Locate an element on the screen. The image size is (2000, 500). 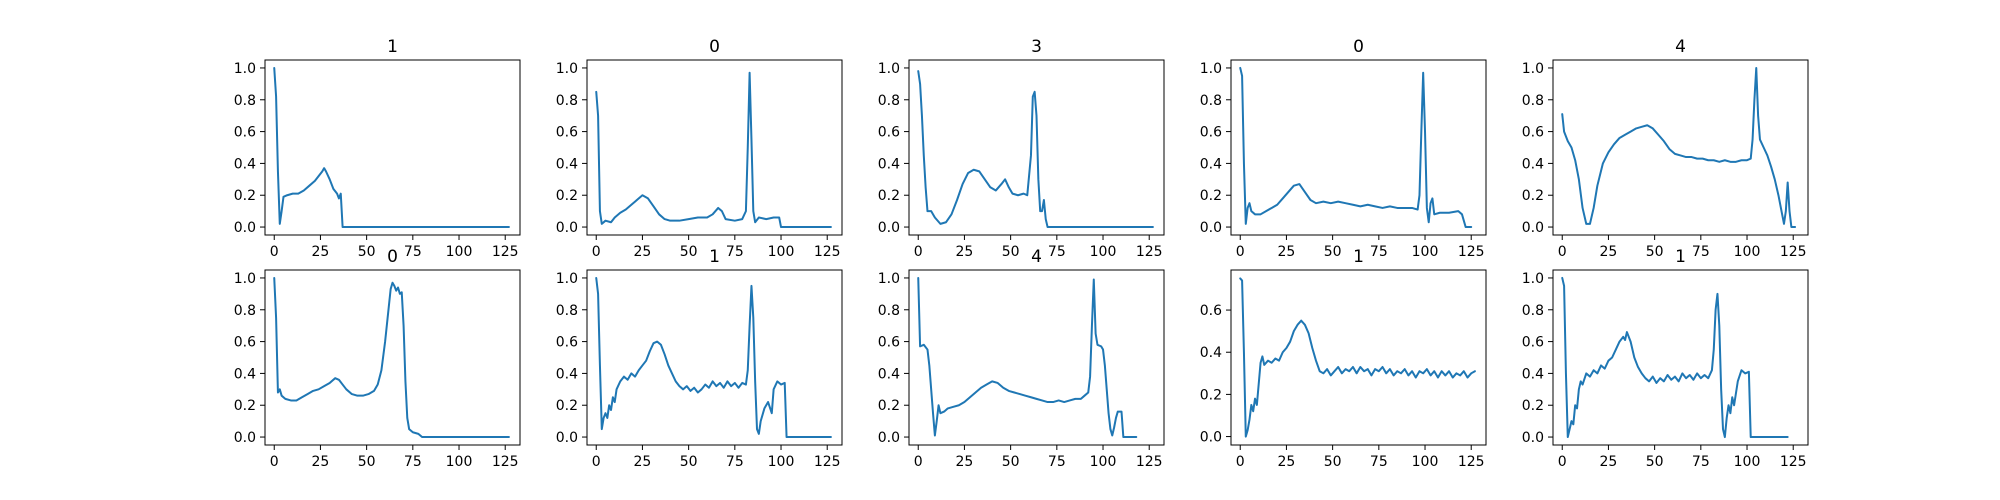
subplot-5: 0 25 50 75 100 125 0.0 0.2 0.4 0.6 0.8 1.0 4 is located at coordinates (1665, 148).